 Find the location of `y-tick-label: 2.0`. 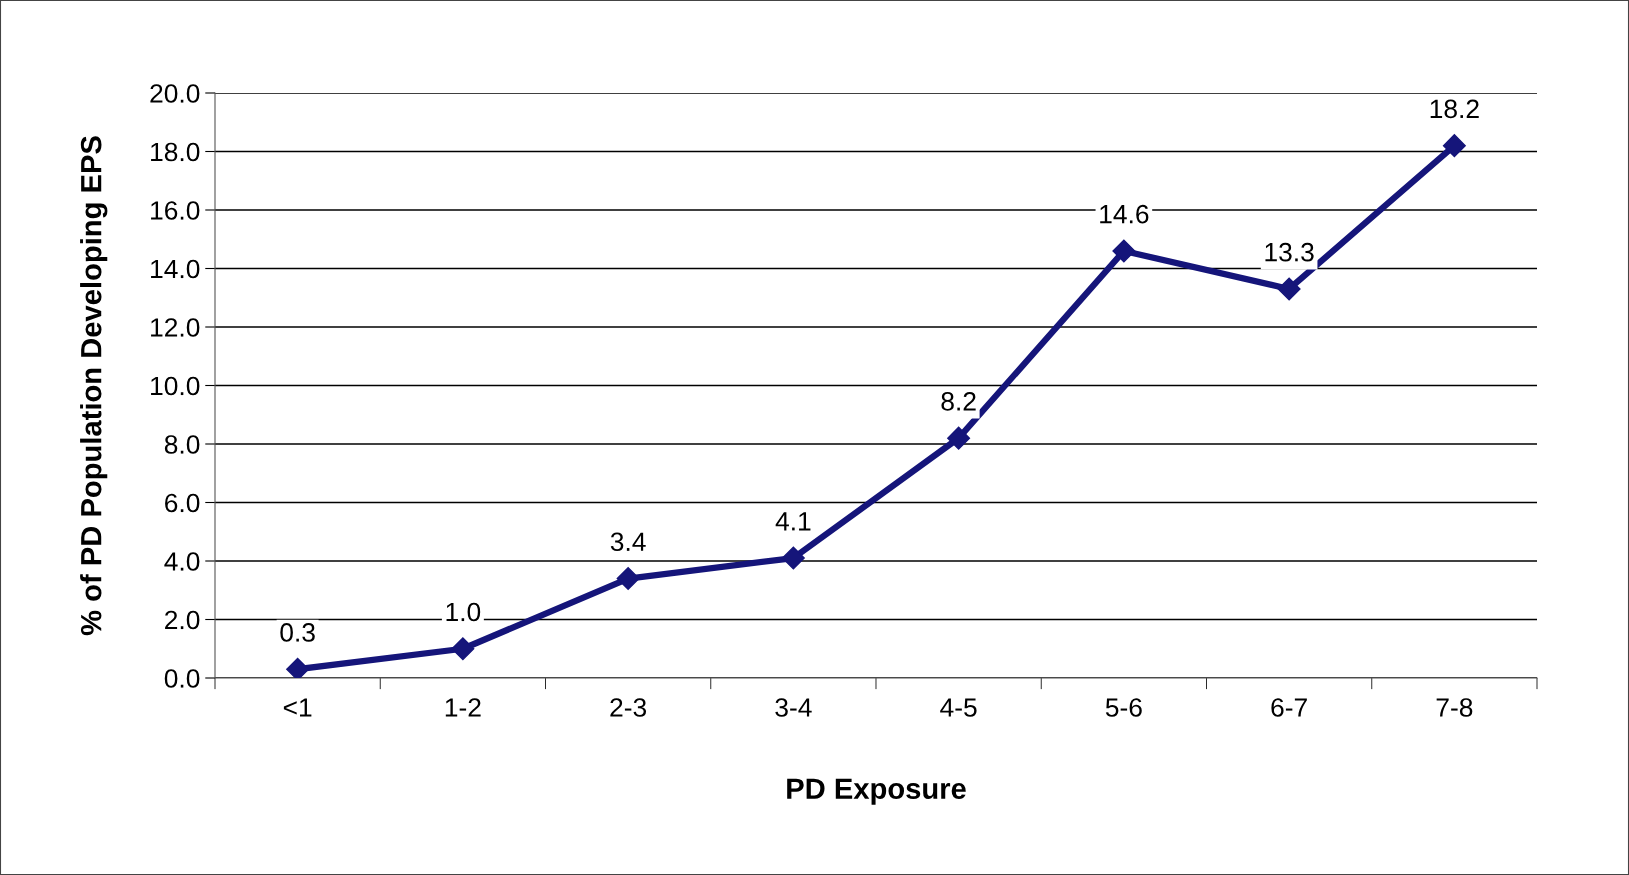

y-tick-label: 2.0 is located at coordinates (182, 620).